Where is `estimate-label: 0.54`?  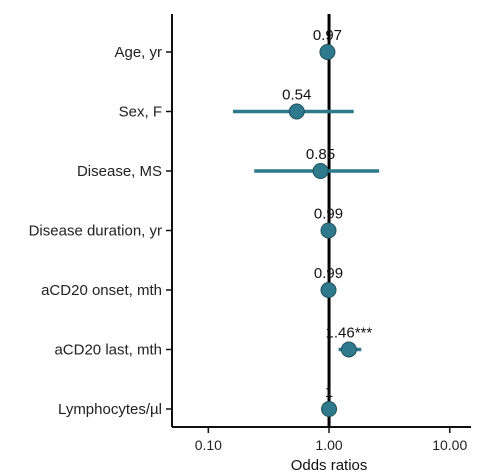 estimate-label: 0.54 is located at coordinates (296, 95).